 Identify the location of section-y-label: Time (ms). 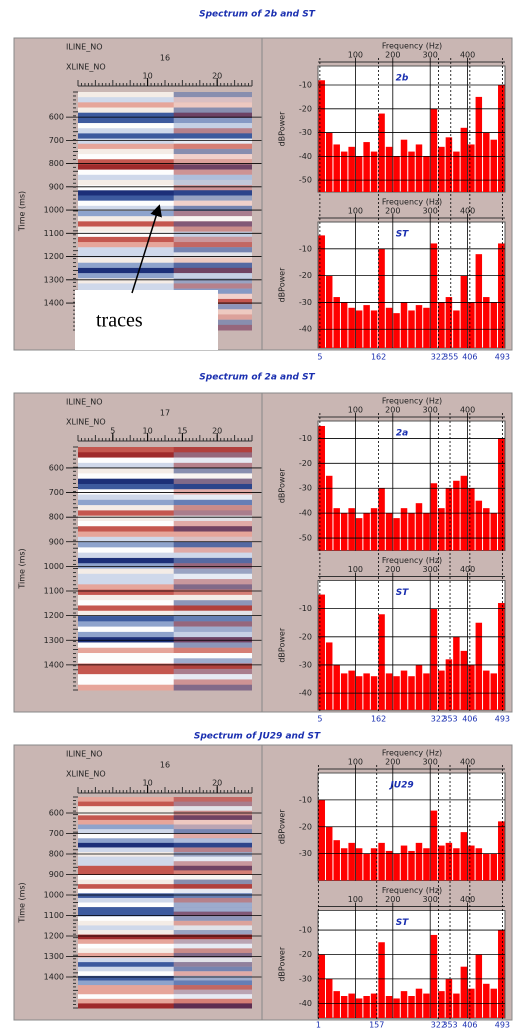
(22, 568).